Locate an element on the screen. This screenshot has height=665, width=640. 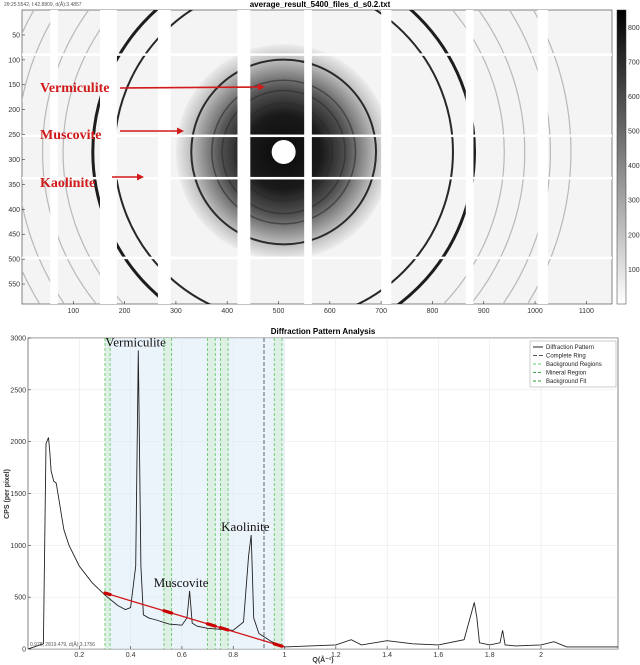
top-x-tick: 1100 is located at coordinates (586, 311).